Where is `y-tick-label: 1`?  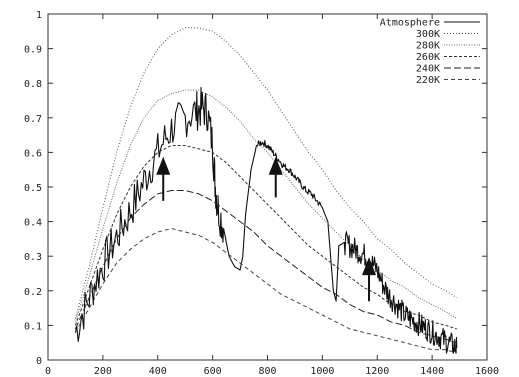 y-tick-label: 1 is located at coordinates (39, 15).